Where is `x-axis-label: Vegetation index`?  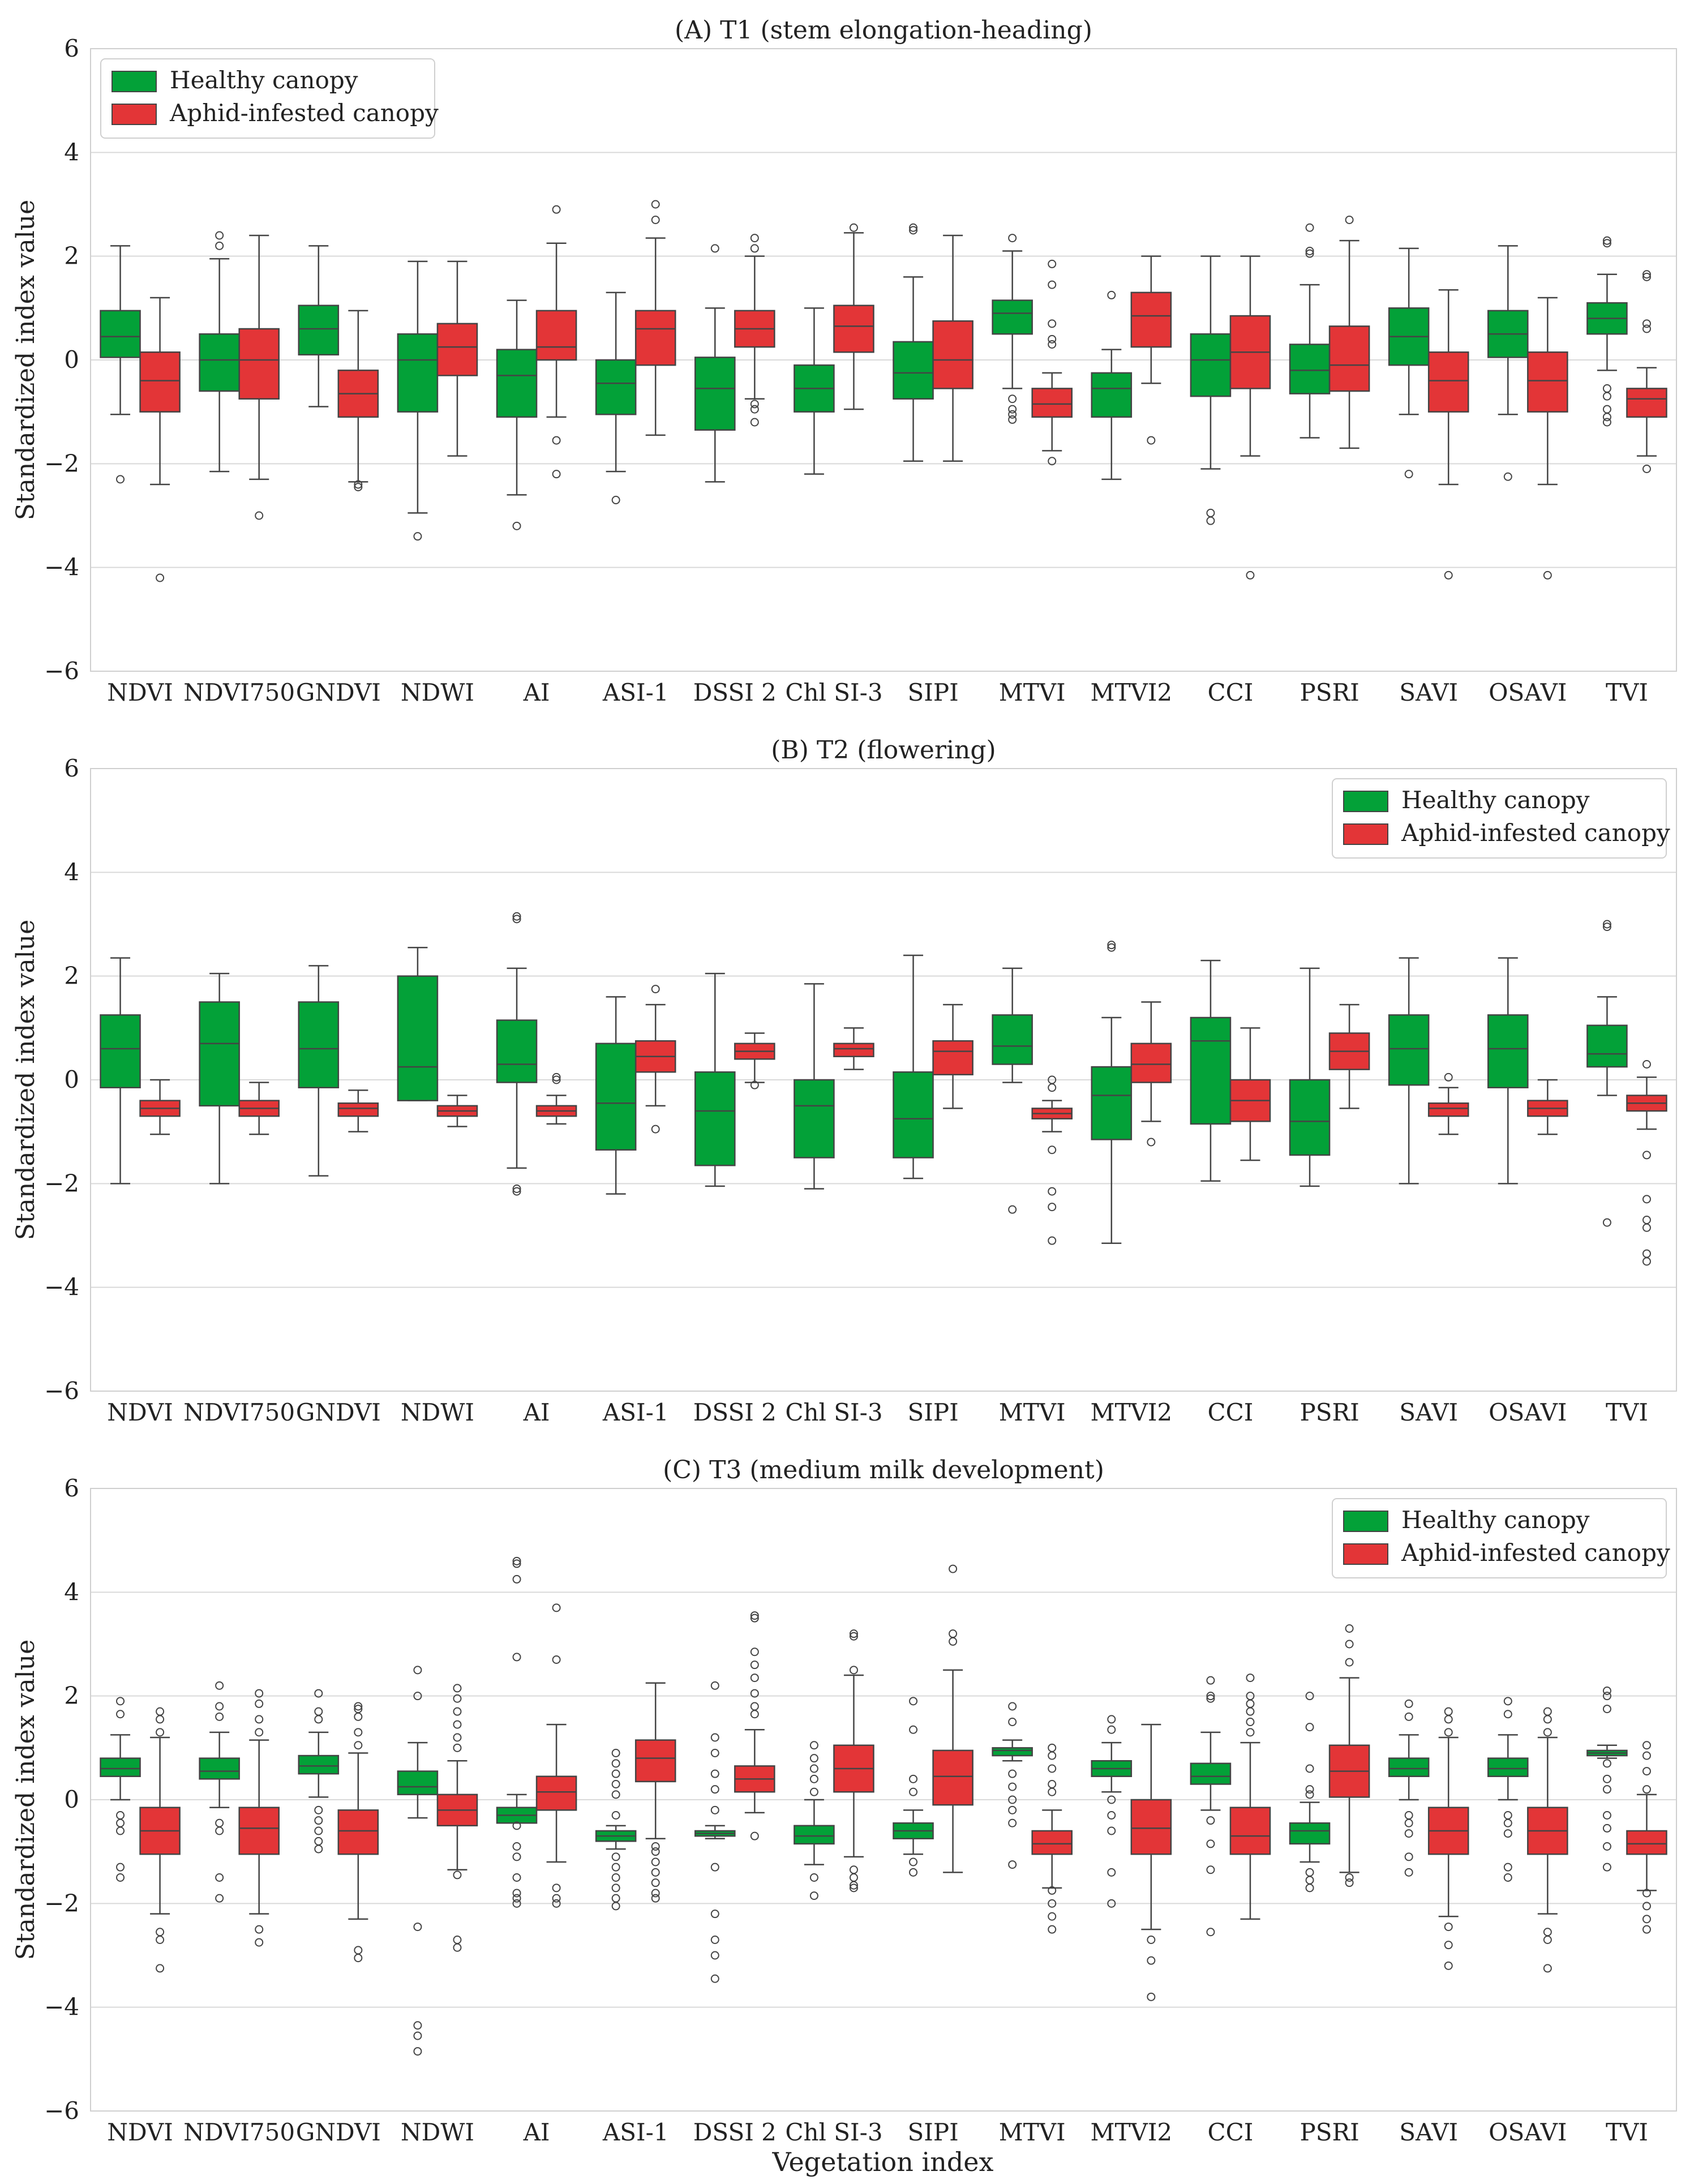 x-axis-label: Vegetation index is located at coordinates (883, 2162).